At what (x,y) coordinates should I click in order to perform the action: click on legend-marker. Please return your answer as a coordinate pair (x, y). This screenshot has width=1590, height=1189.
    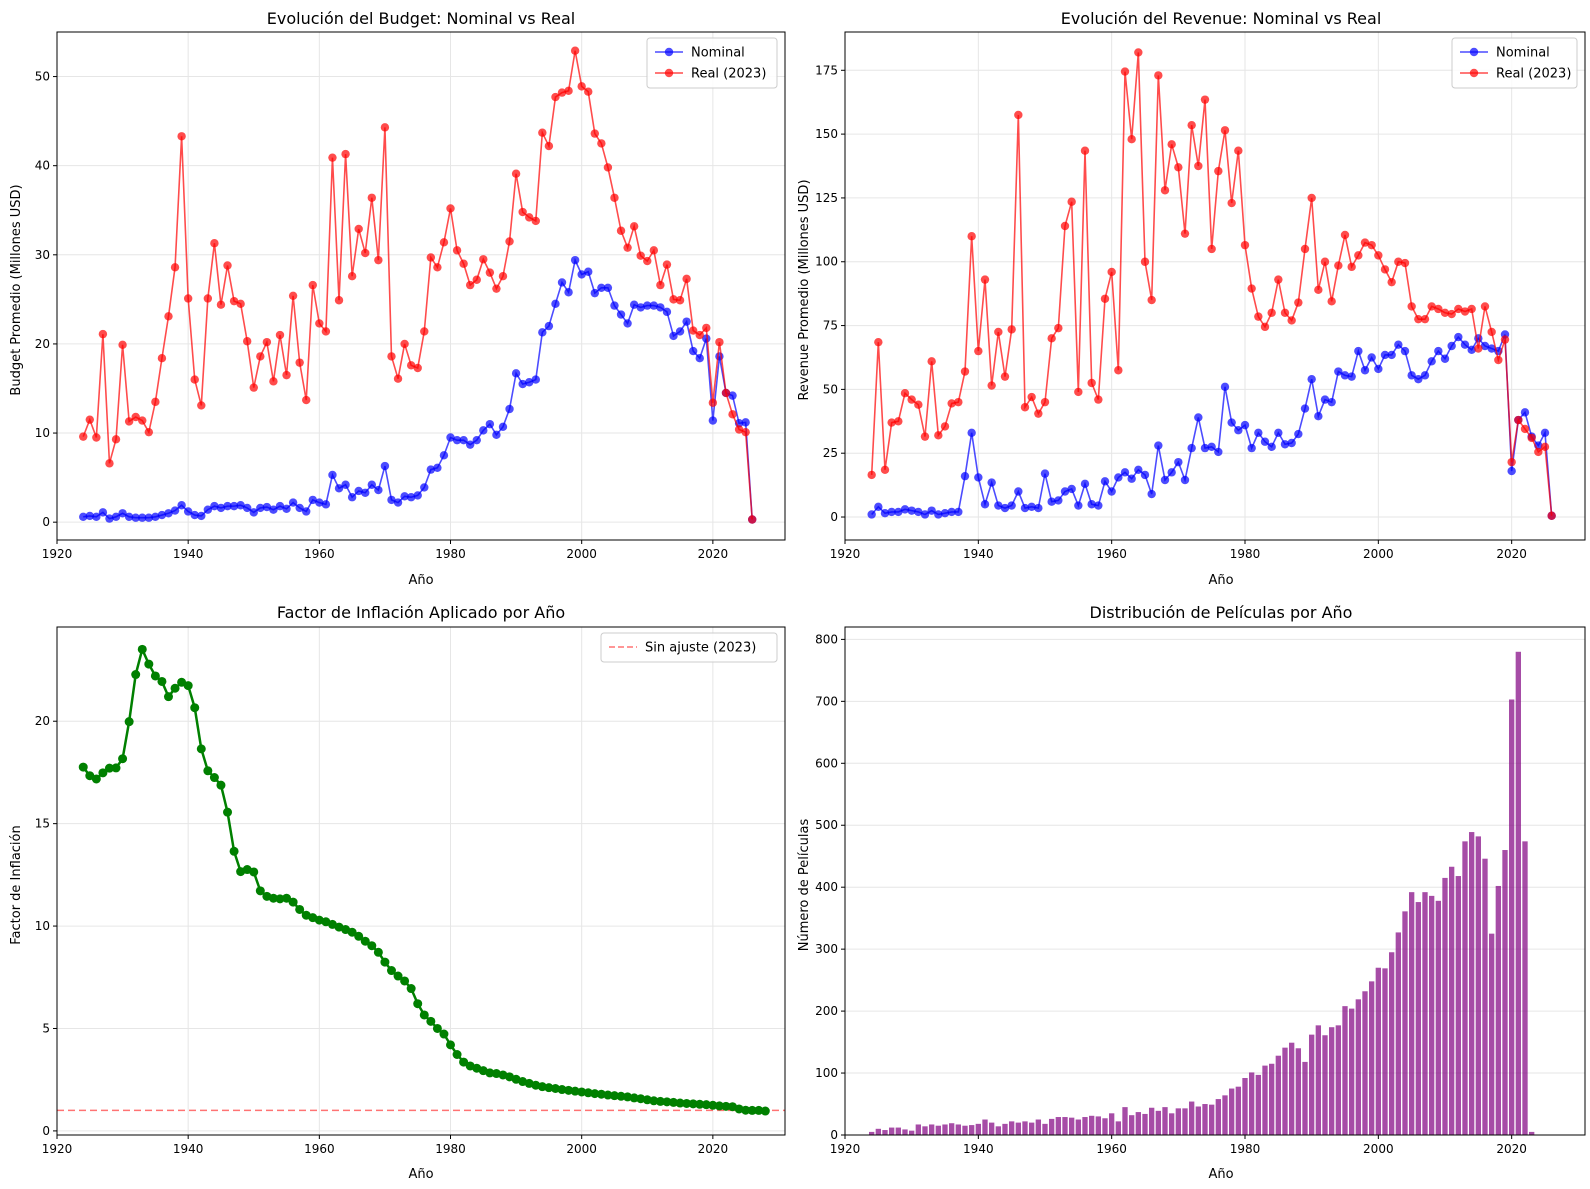
    Looking at the image, I should click on (669, 52).